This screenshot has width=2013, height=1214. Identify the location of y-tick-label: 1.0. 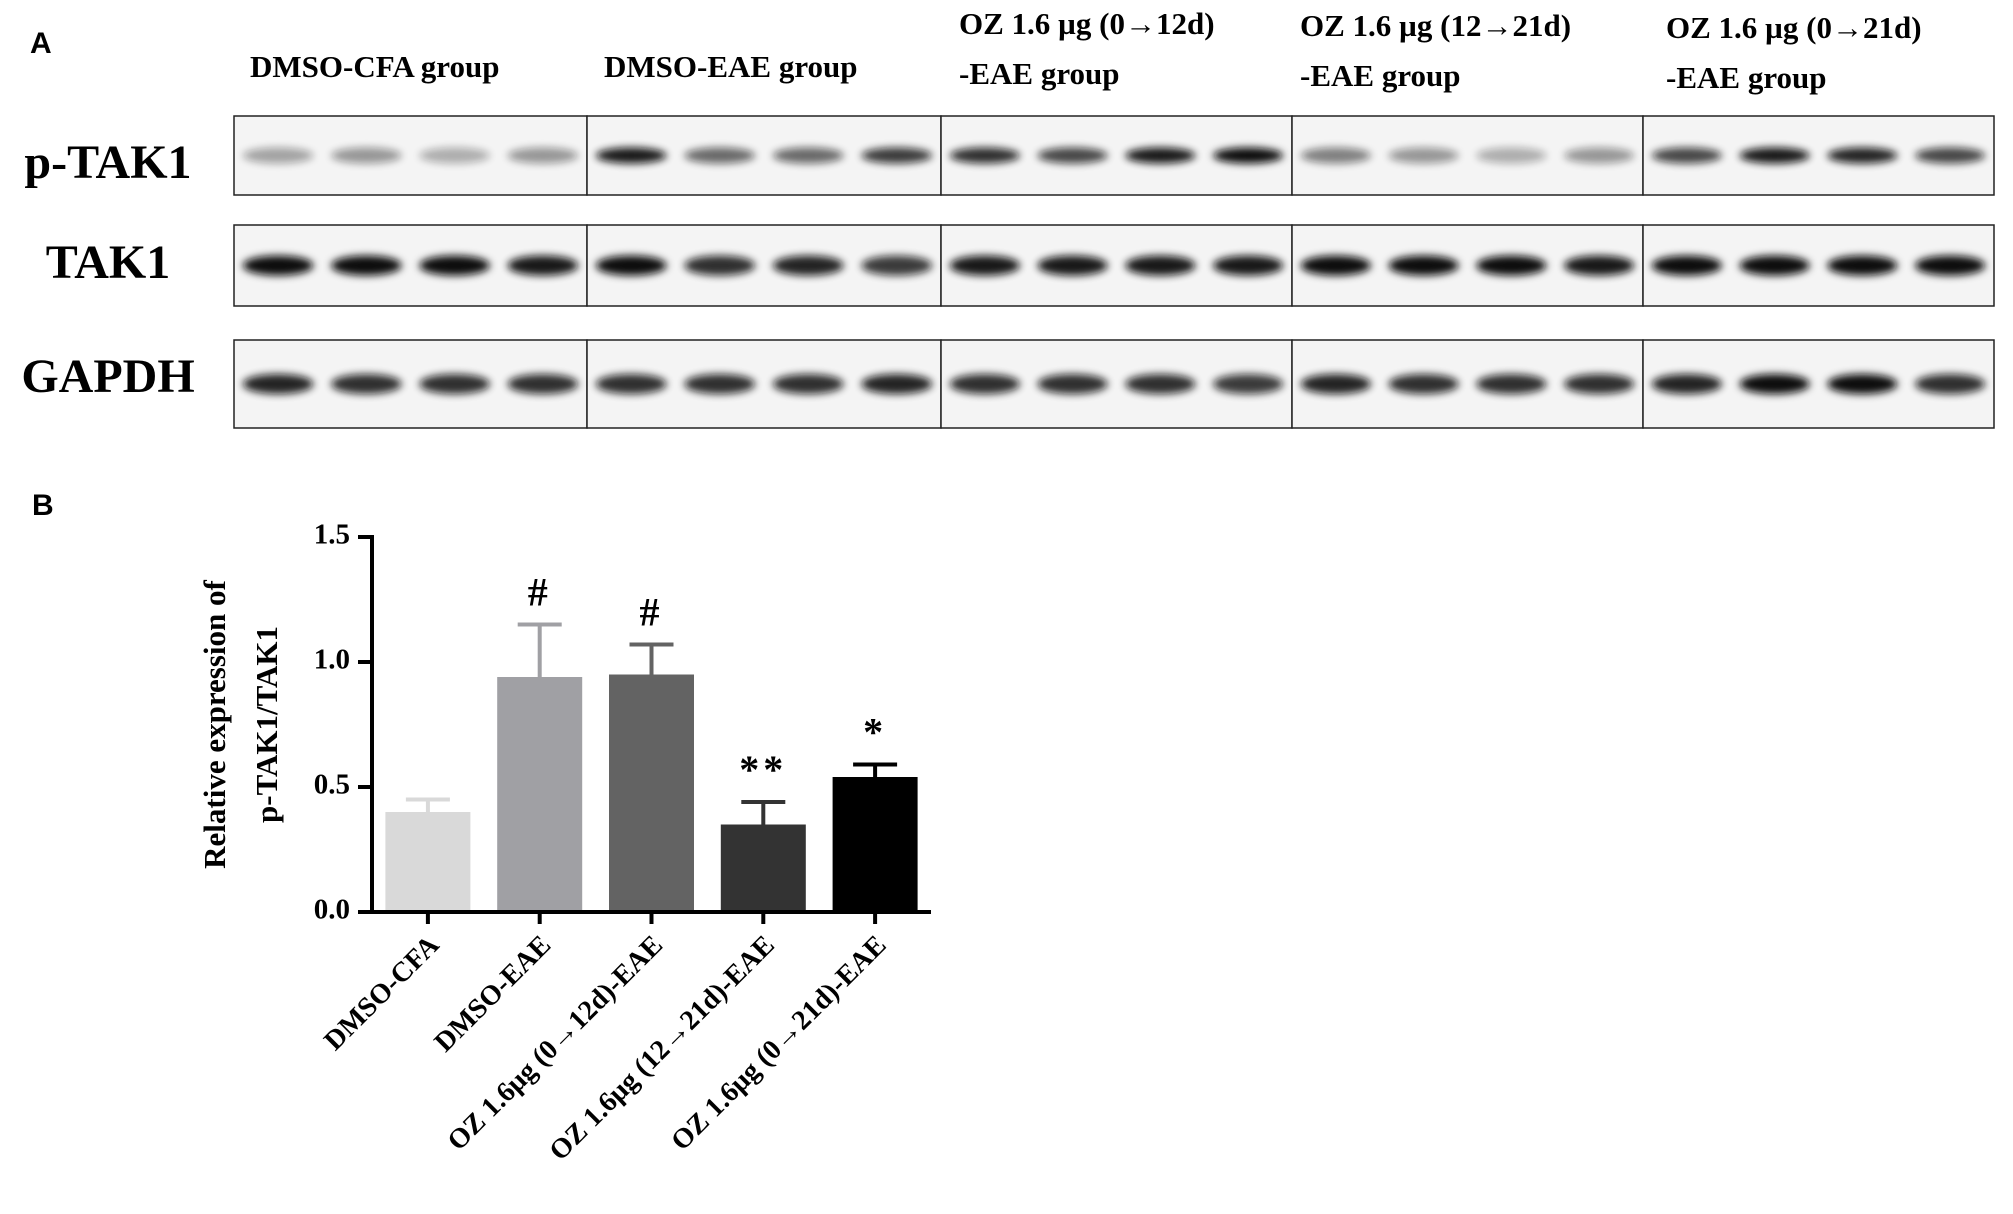
(332, 660).